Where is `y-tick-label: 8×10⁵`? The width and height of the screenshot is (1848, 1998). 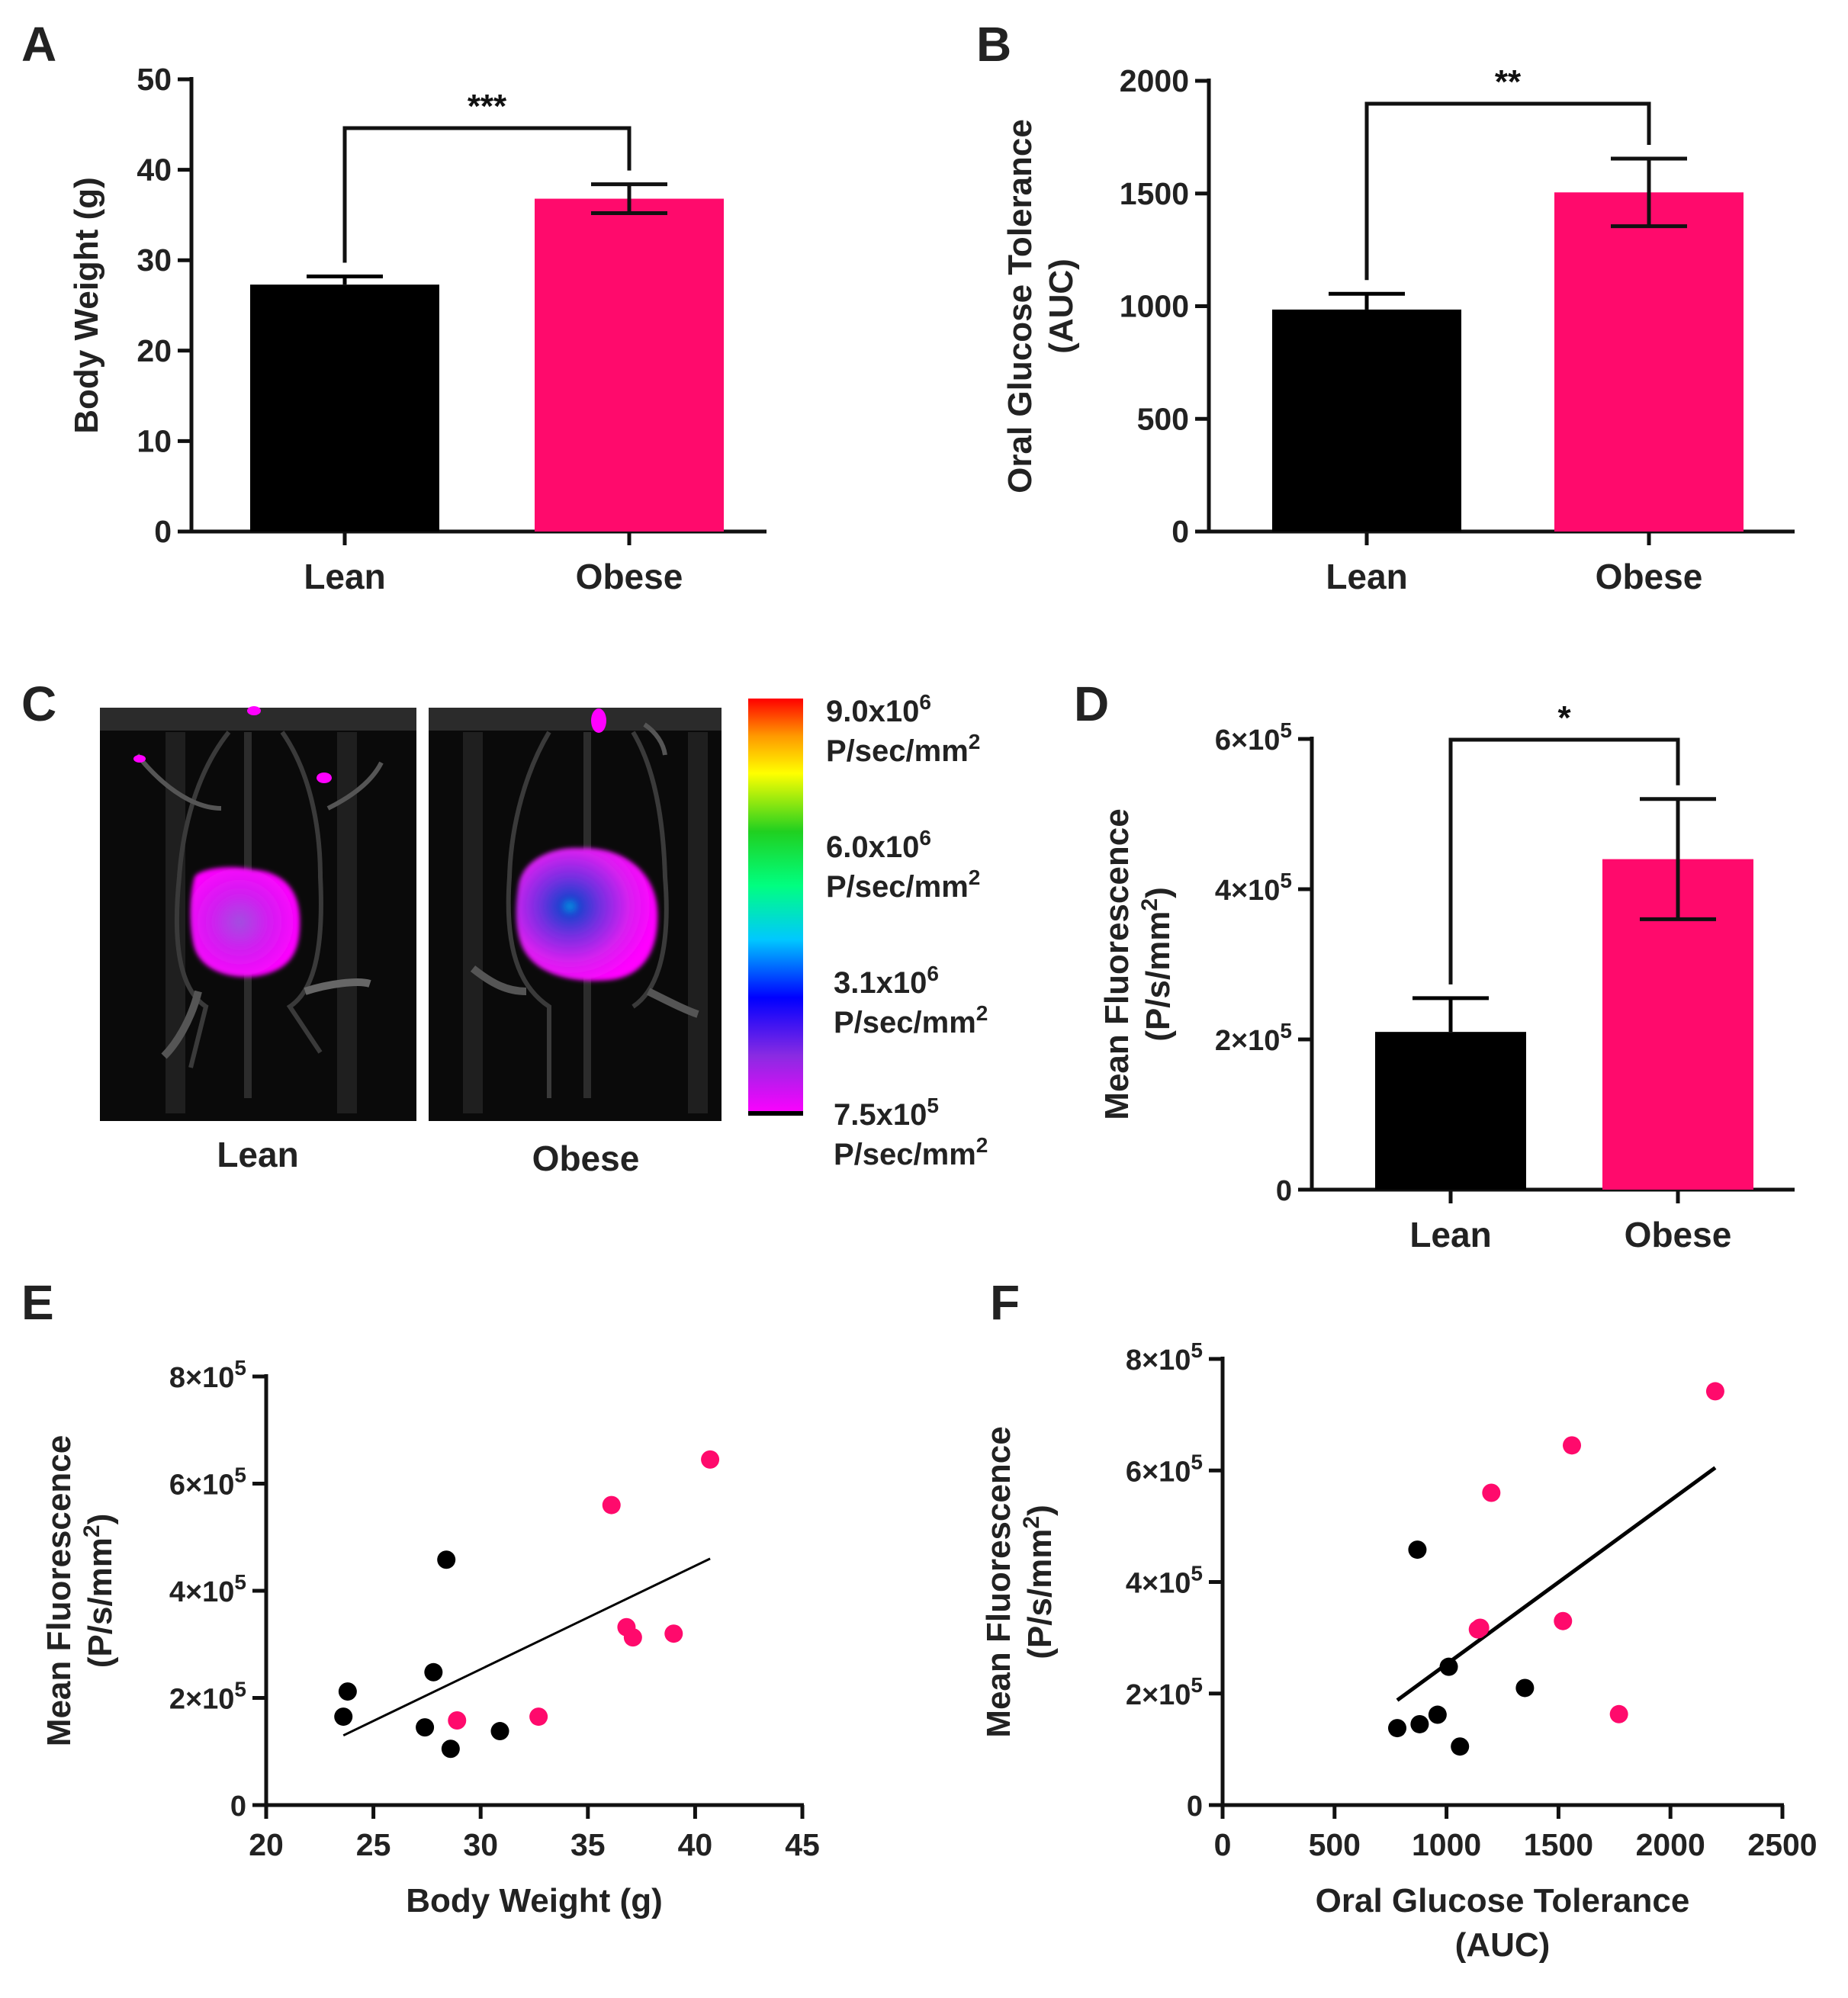 y-tick-label: 8×10⁵ is located at coordinates (208, 1375).